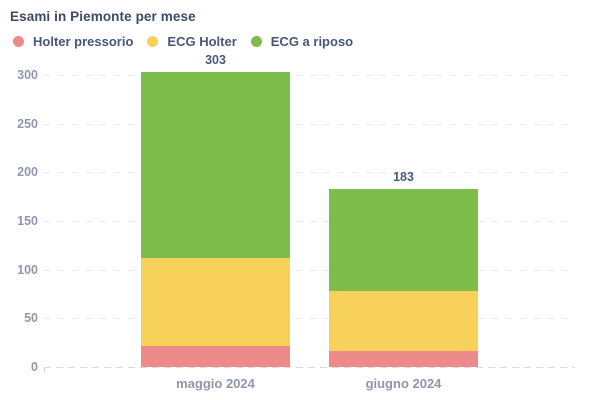 This screenshot has width=601, height=400. I want to click on y-axis-tick-label: 200, so click(27, 172).